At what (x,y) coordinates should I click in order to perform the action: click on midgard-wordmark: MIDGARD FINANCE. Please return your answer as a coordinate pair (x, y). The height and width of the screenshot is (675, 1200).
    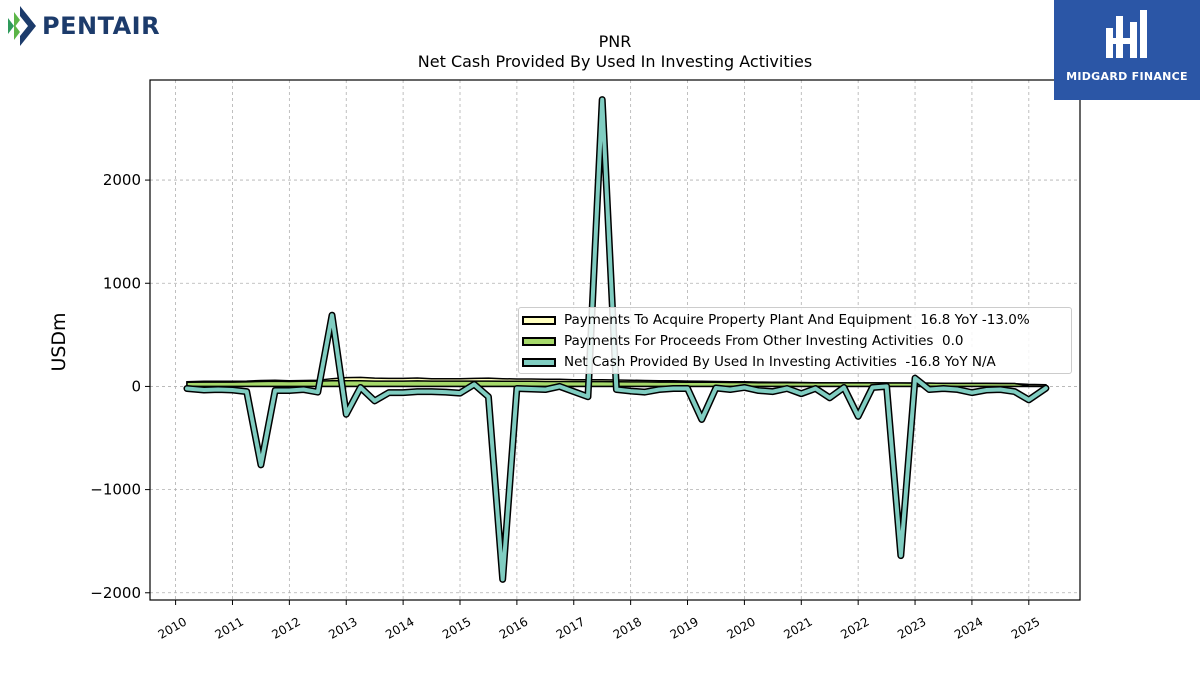
    Looking at the image, I should click on (1127, 76).